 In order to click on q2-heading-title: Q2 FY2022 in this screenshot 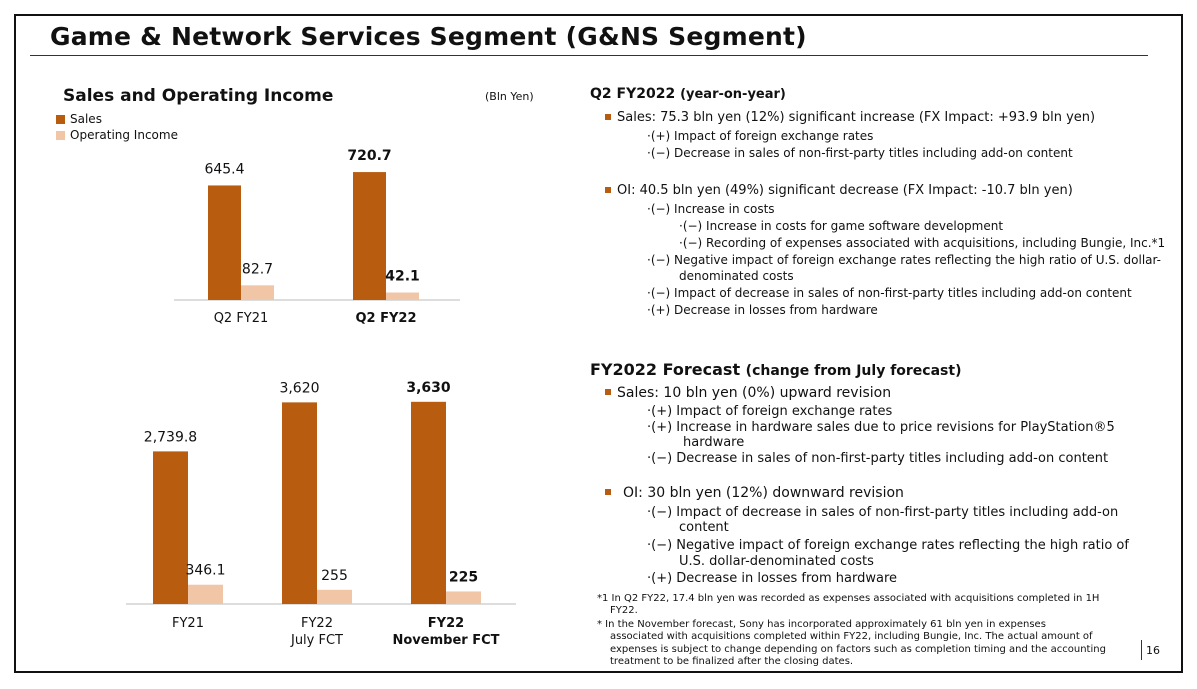, I will do `click(633, 94)`.